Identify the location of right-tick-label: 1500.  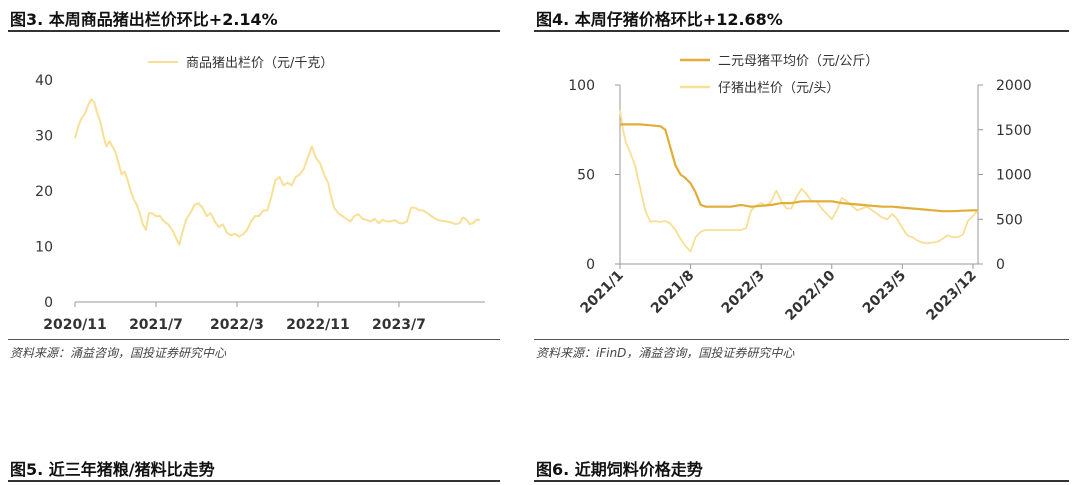
(1014, 131).